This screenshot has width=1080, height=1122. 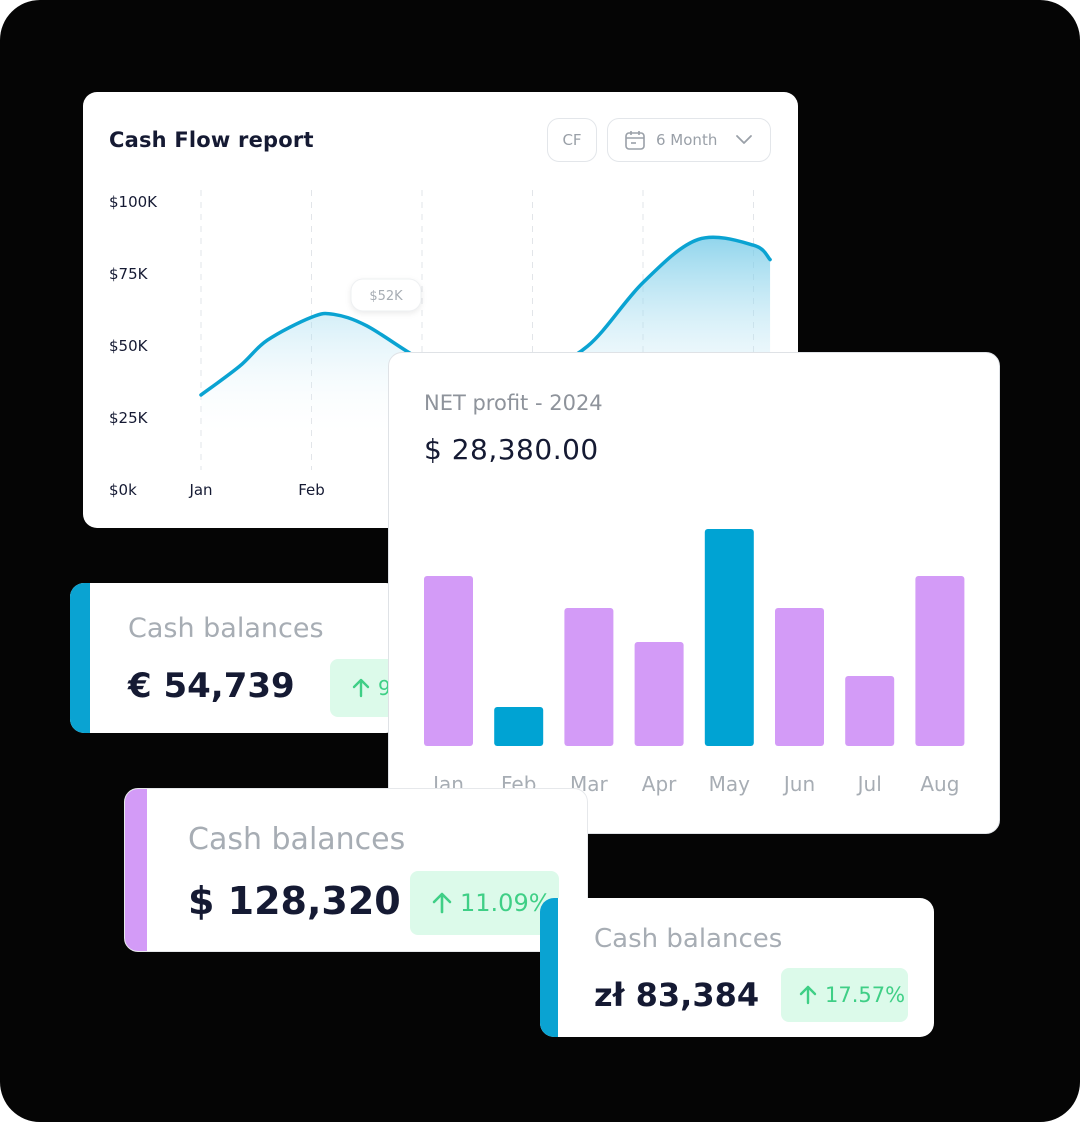 I want to click on cf-button-label: CF, so click(x=572, y=140).